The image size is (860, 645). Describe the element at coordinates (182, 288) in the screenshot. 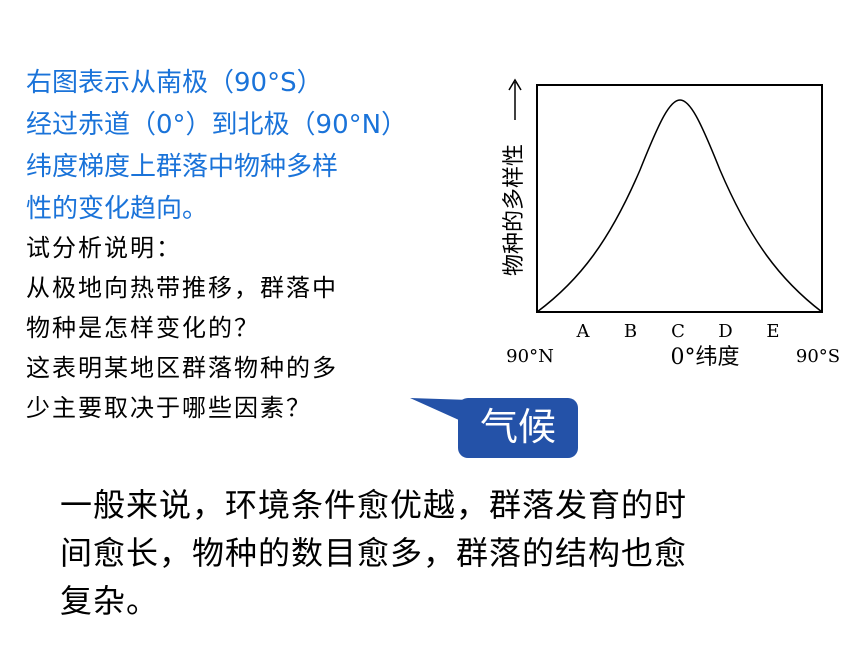

I see `question-line: 从极地向热带推移，群落中` at that location.